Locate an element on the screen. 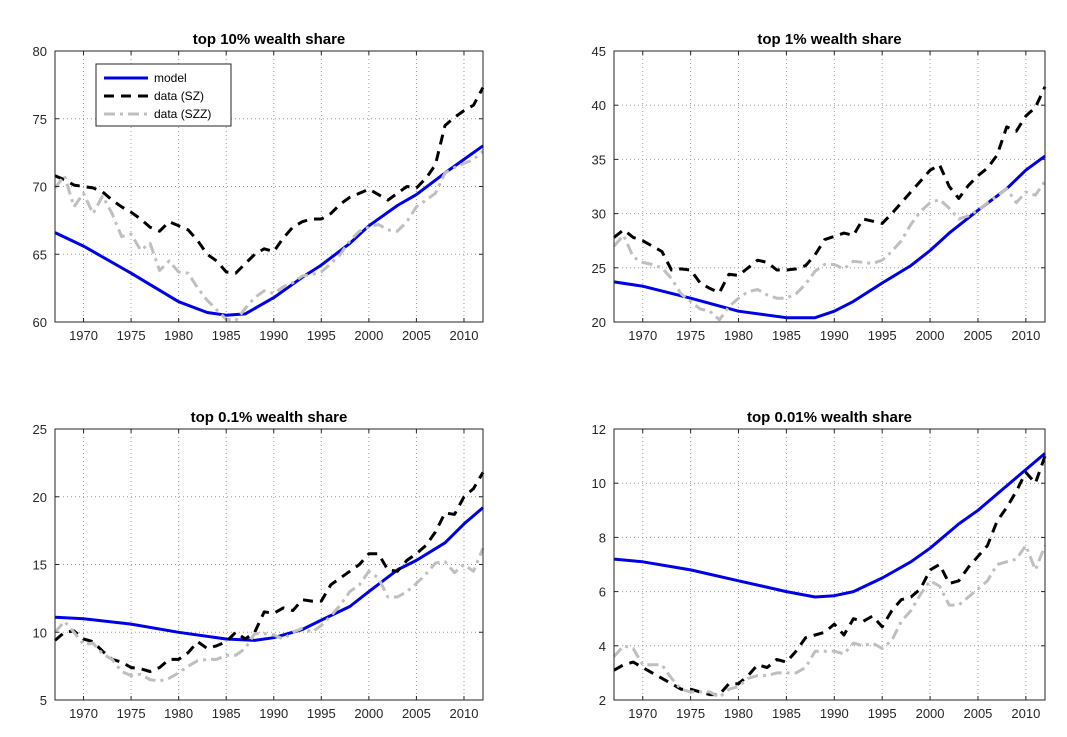 This screenshot has width=1067, height=737. y-tick-label: 45 is located at coordinates (599, 51).